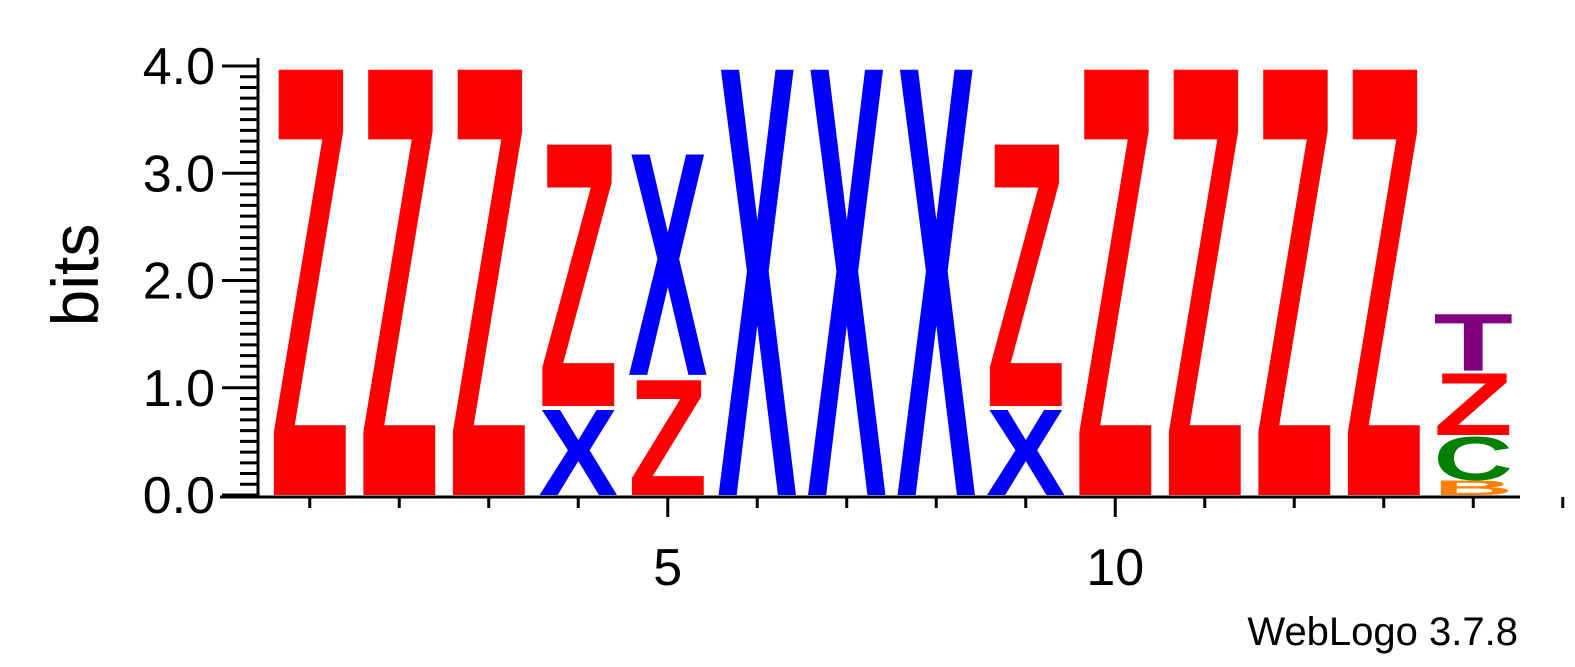 This screenshot has width=1575, height=667. I want to click on y-tick-label: 1.0, so click(179, 389).